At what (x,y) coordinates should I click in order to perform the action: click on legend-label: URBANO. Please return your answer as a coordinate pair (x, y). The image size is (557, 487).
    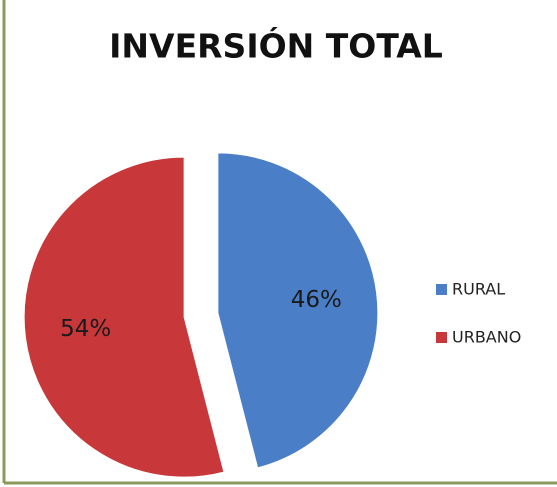
    Looking at the image, I should click on (486, 337).